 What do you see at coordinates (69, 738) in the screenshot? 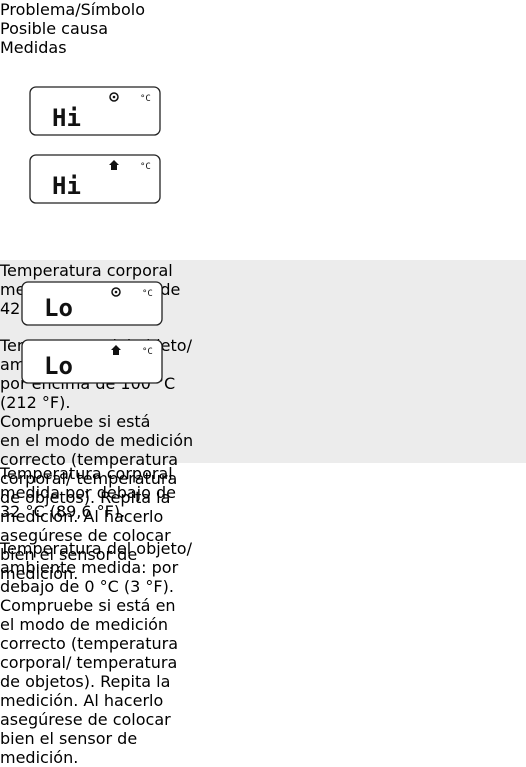
I see `text-line: bien el sensor de` at bounding box center [69, 738].